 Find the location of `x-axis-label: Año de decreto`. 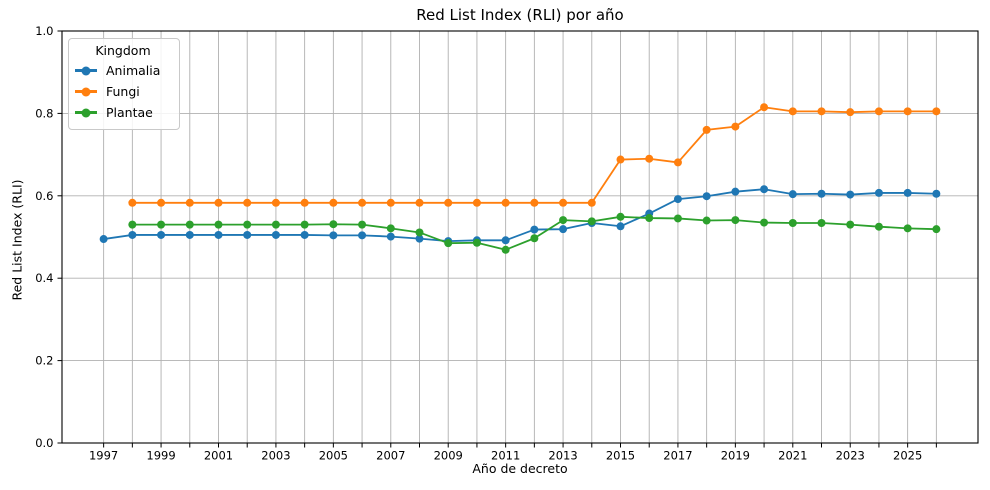

x-axis-label: Año de decreto is located at coordinates (520, 468).